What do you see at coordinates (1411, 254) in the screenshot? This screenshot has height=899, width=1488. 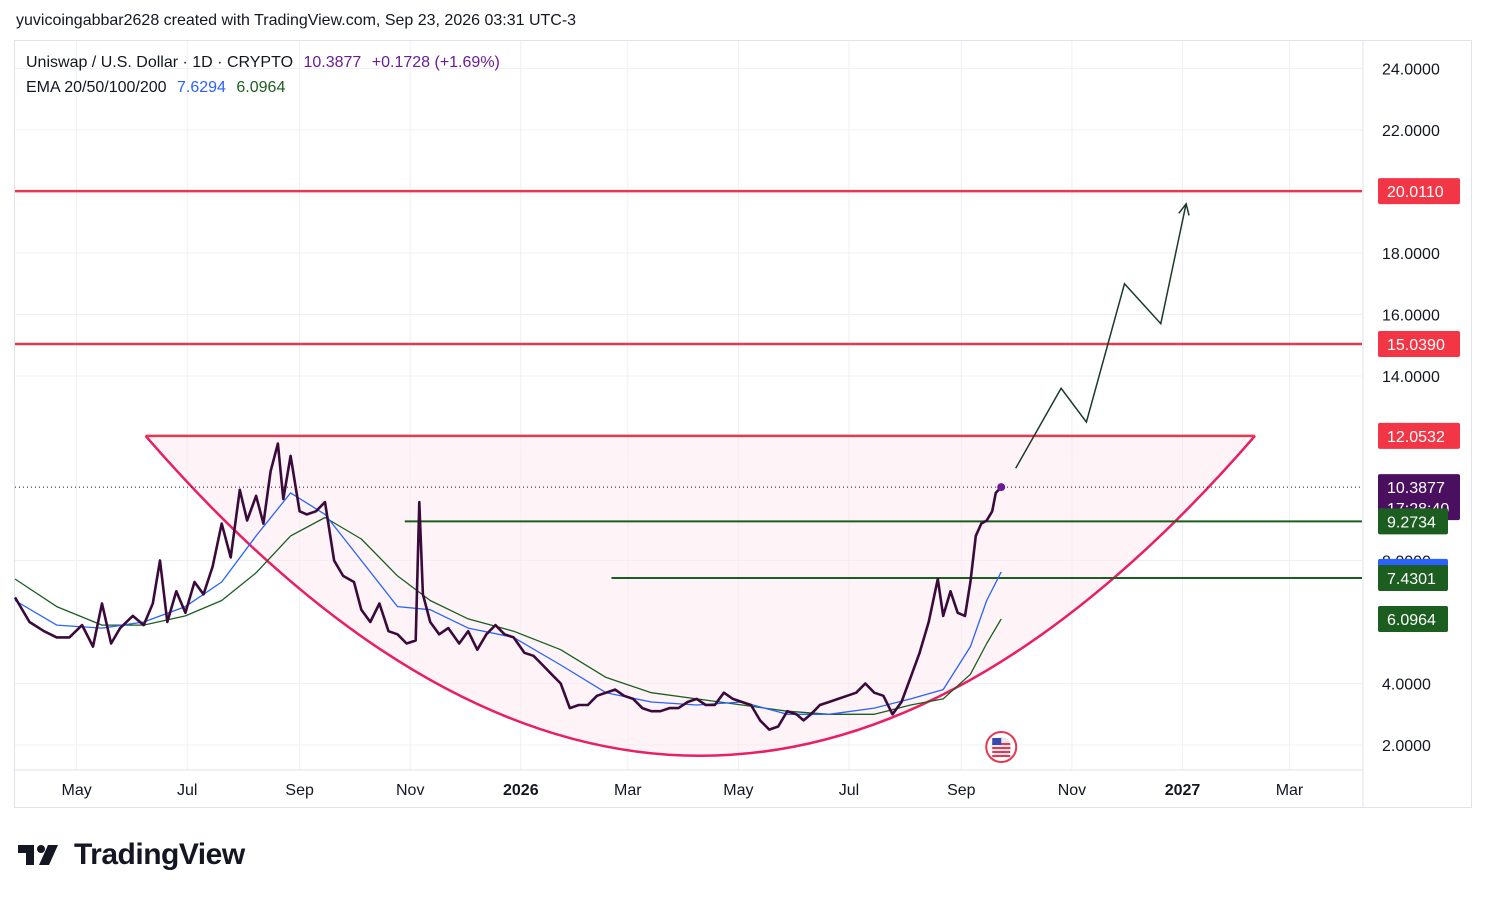 I see `y-tick-label: 18.0000` at bounding box center [1411, 254].